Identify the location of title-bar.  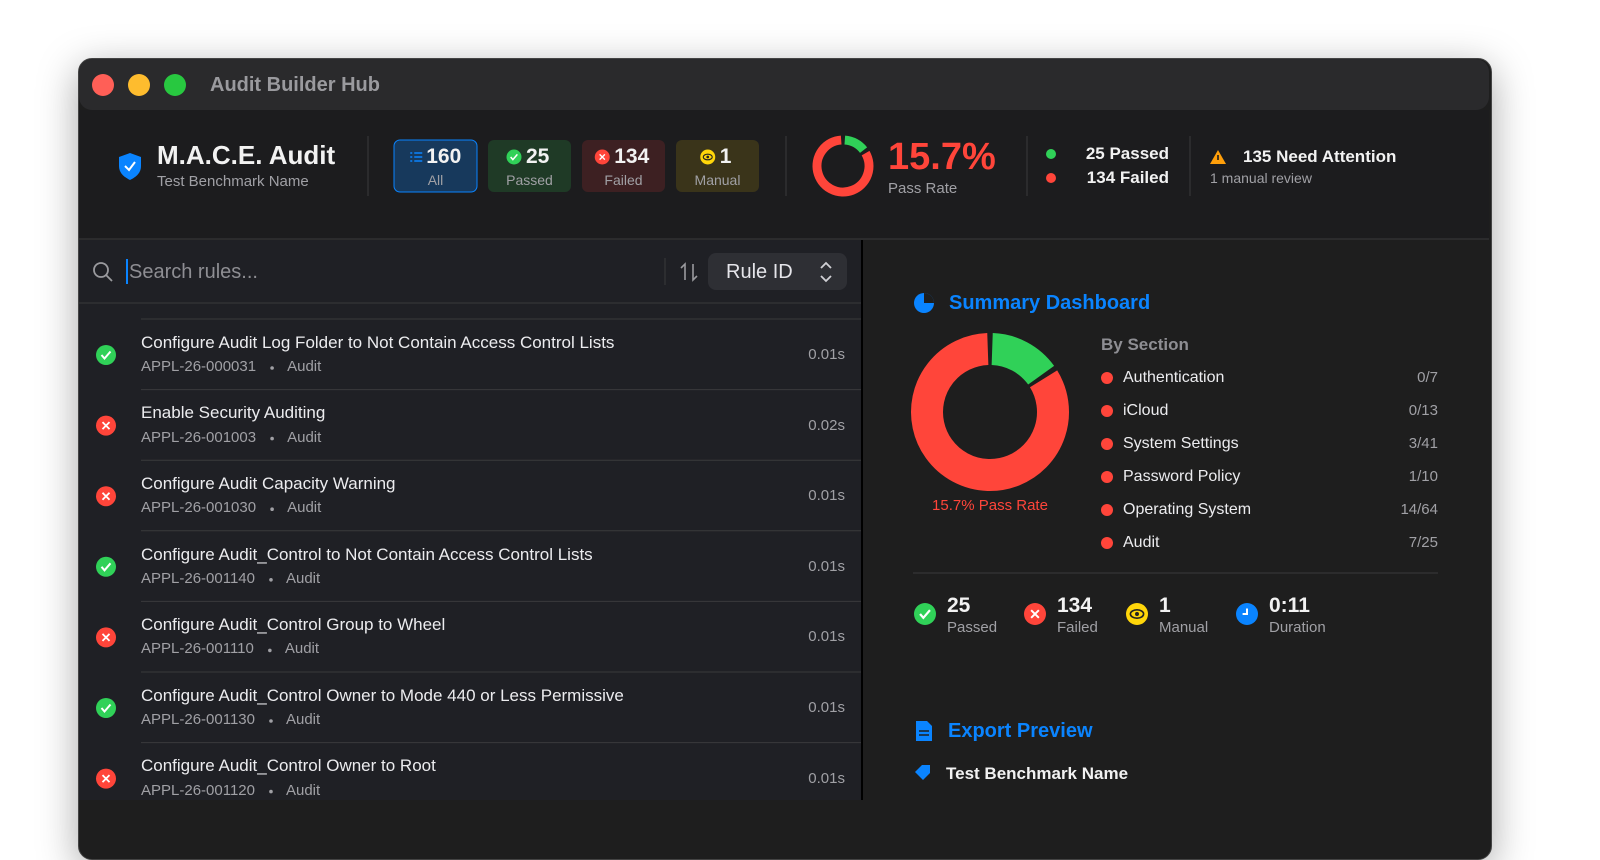
(784, 84).